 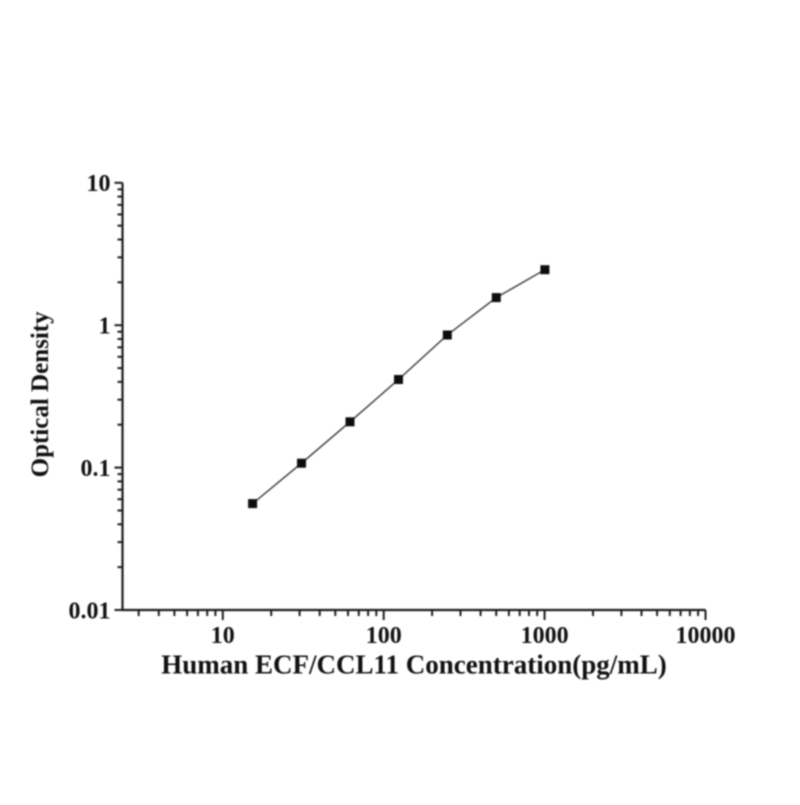 I want to click on svg-text:Human ECF/CCL11 Concentration(: Human ECF/CCL11 Concentration(pg/mL), so click(x=414, y=665).